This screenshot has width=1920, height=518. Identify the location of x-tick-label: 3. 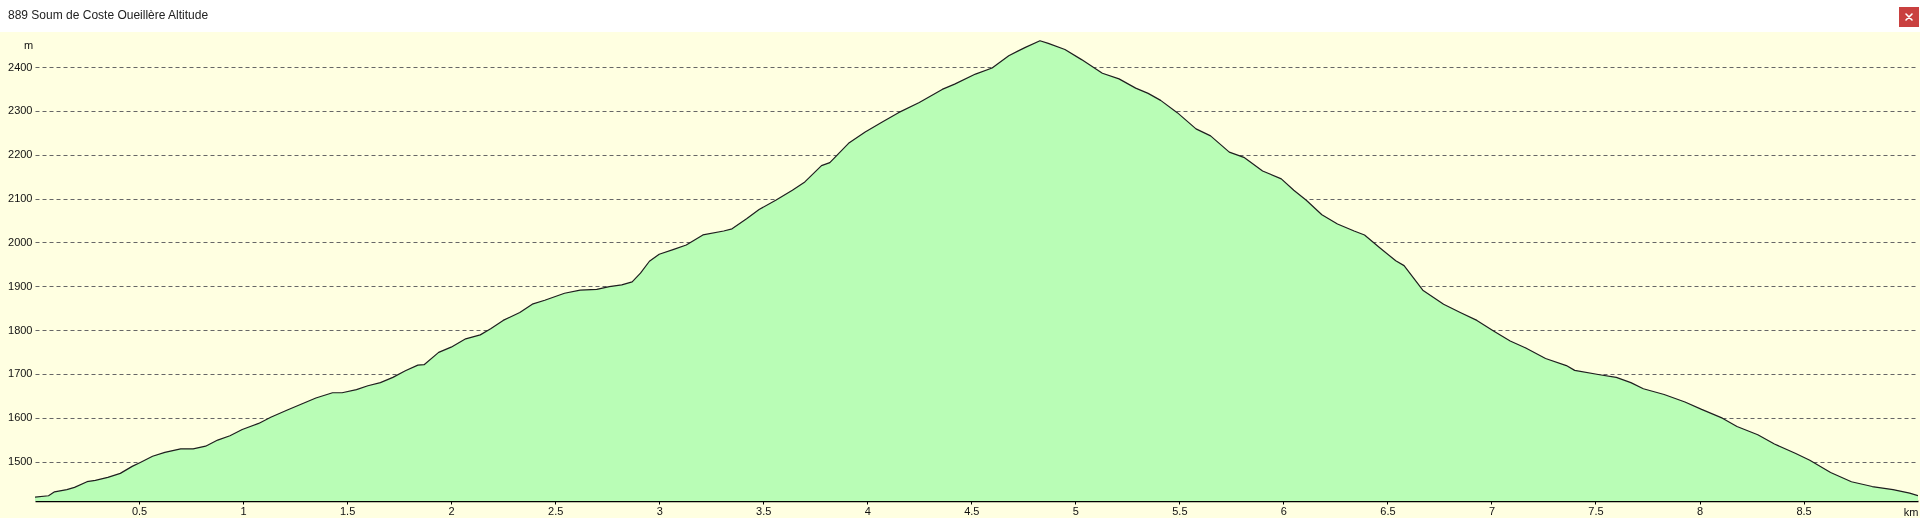
(659, 510).